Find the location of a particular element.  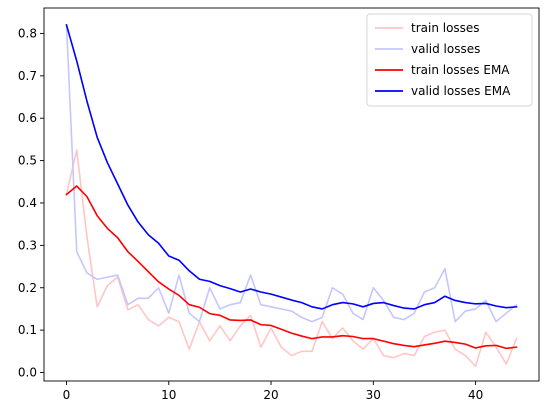

x-tick-label: 40 is located at coordinates (475, 395).